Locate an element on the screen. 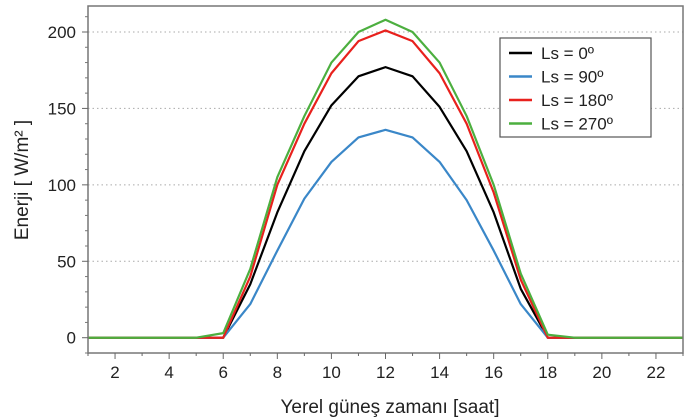 Image resolution: width=688 pixels, height=420 pixels. legend: Ls = 0º Ls = 90º Ls = 180º Ls = 270º is located at coordinates (575, 87).